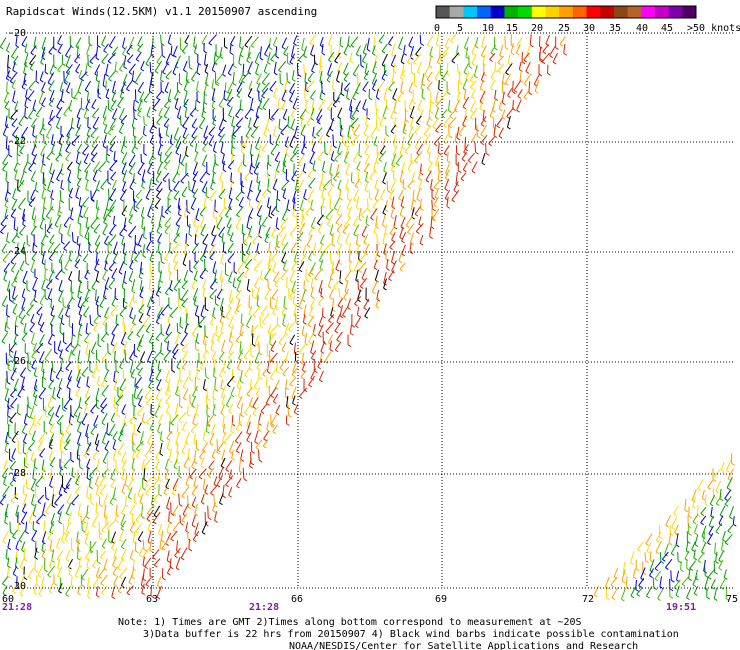 The height and width of the screenshot is (650, 740). I want to click on time-label-right: 19:51, so click(681, 607).